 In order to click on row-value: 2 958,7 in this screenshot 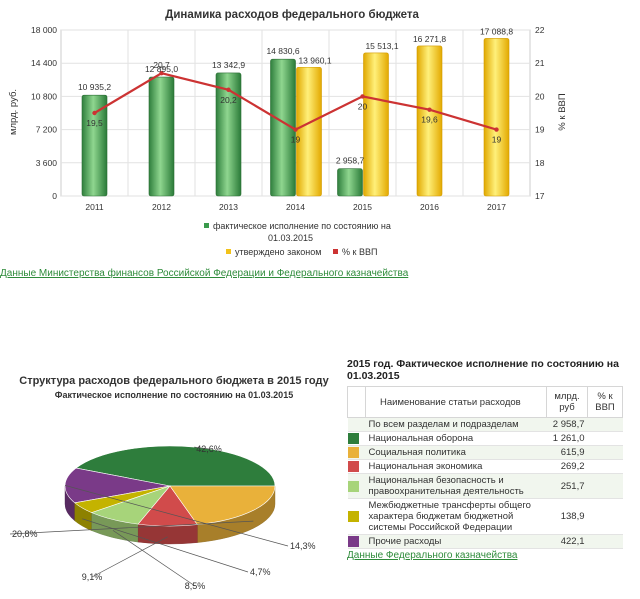, I will do `click(567, 424)`.